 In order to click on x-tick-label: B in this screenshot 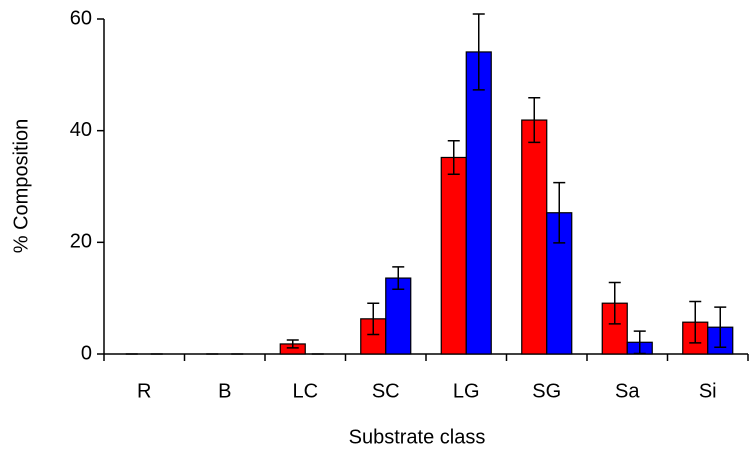, I will do `click(224, 391)`.